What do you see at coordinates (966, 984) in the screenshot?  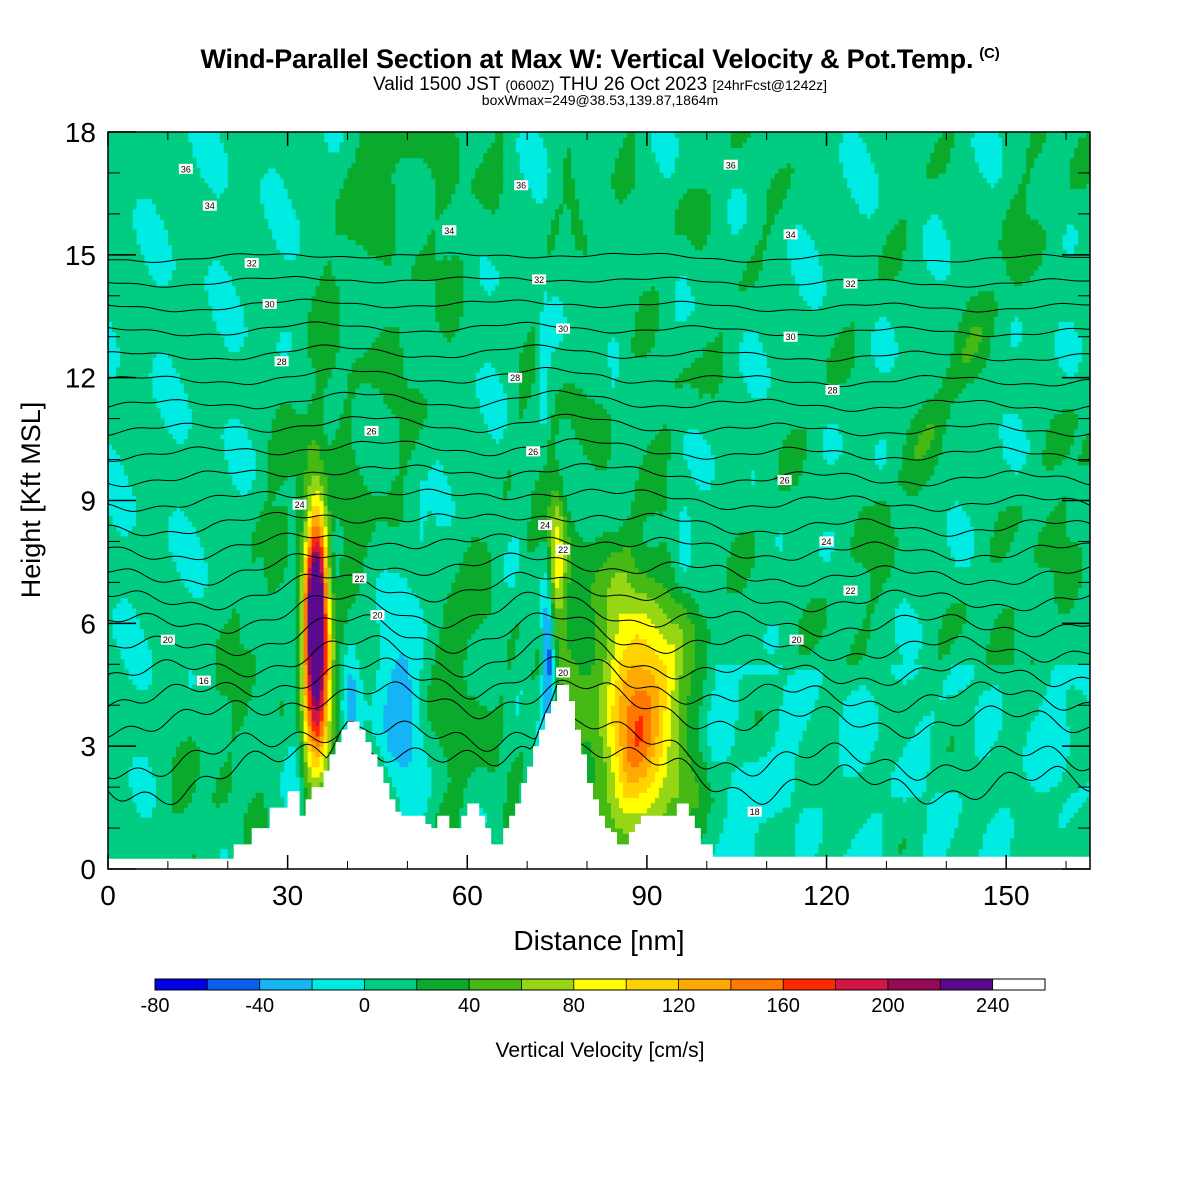 I see `colorbar-swatch` at bounding box center [966, 984].